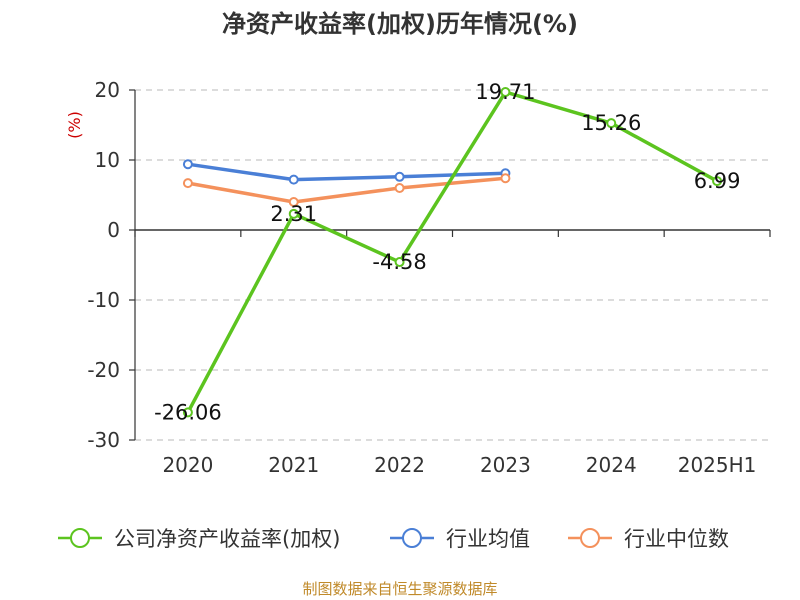  What do you see at coordinates (293, 465) in the screenshot?
I see `x-tick-label: 2021` at bounding box center [293, 465].